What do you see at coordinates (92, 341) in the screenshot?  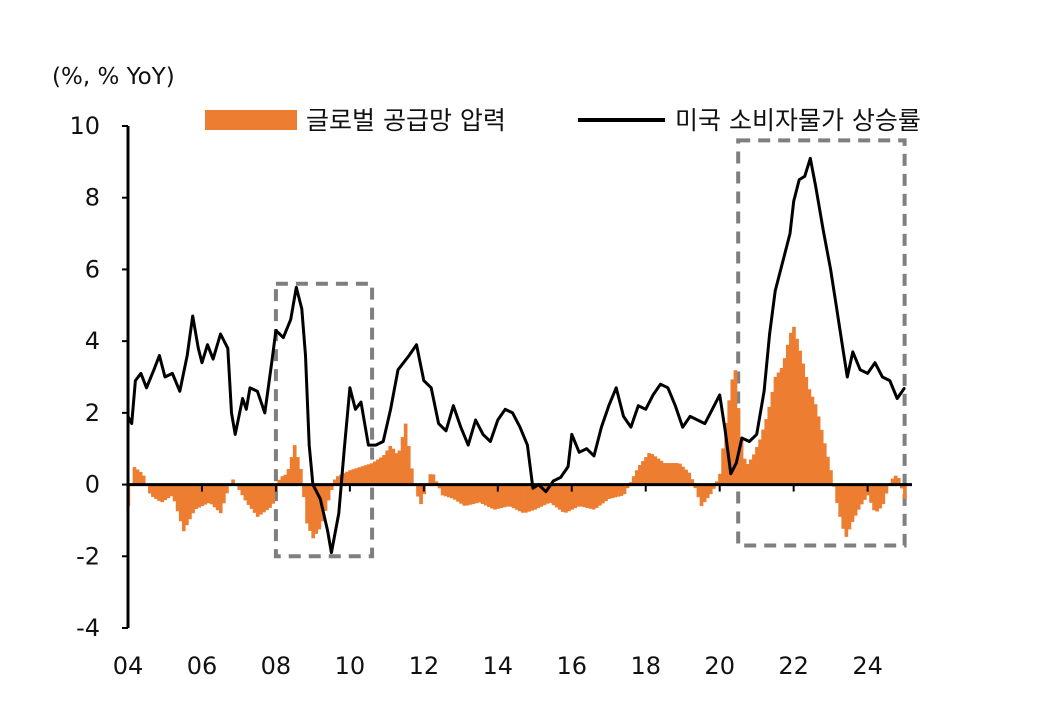 I see `y-tick-label: 4` at bounding box center [92, 341].